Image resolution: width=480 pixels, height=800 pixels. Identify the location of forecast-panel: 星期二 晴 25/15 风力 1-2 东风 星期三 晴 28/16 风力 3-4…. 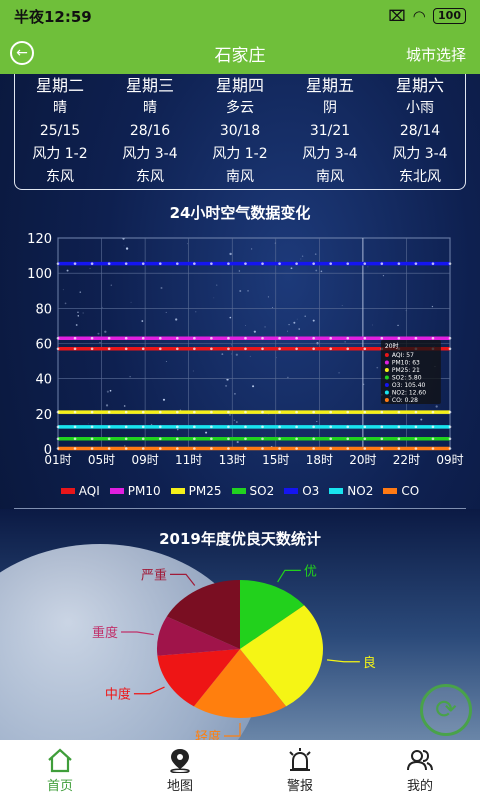
(240, 132).